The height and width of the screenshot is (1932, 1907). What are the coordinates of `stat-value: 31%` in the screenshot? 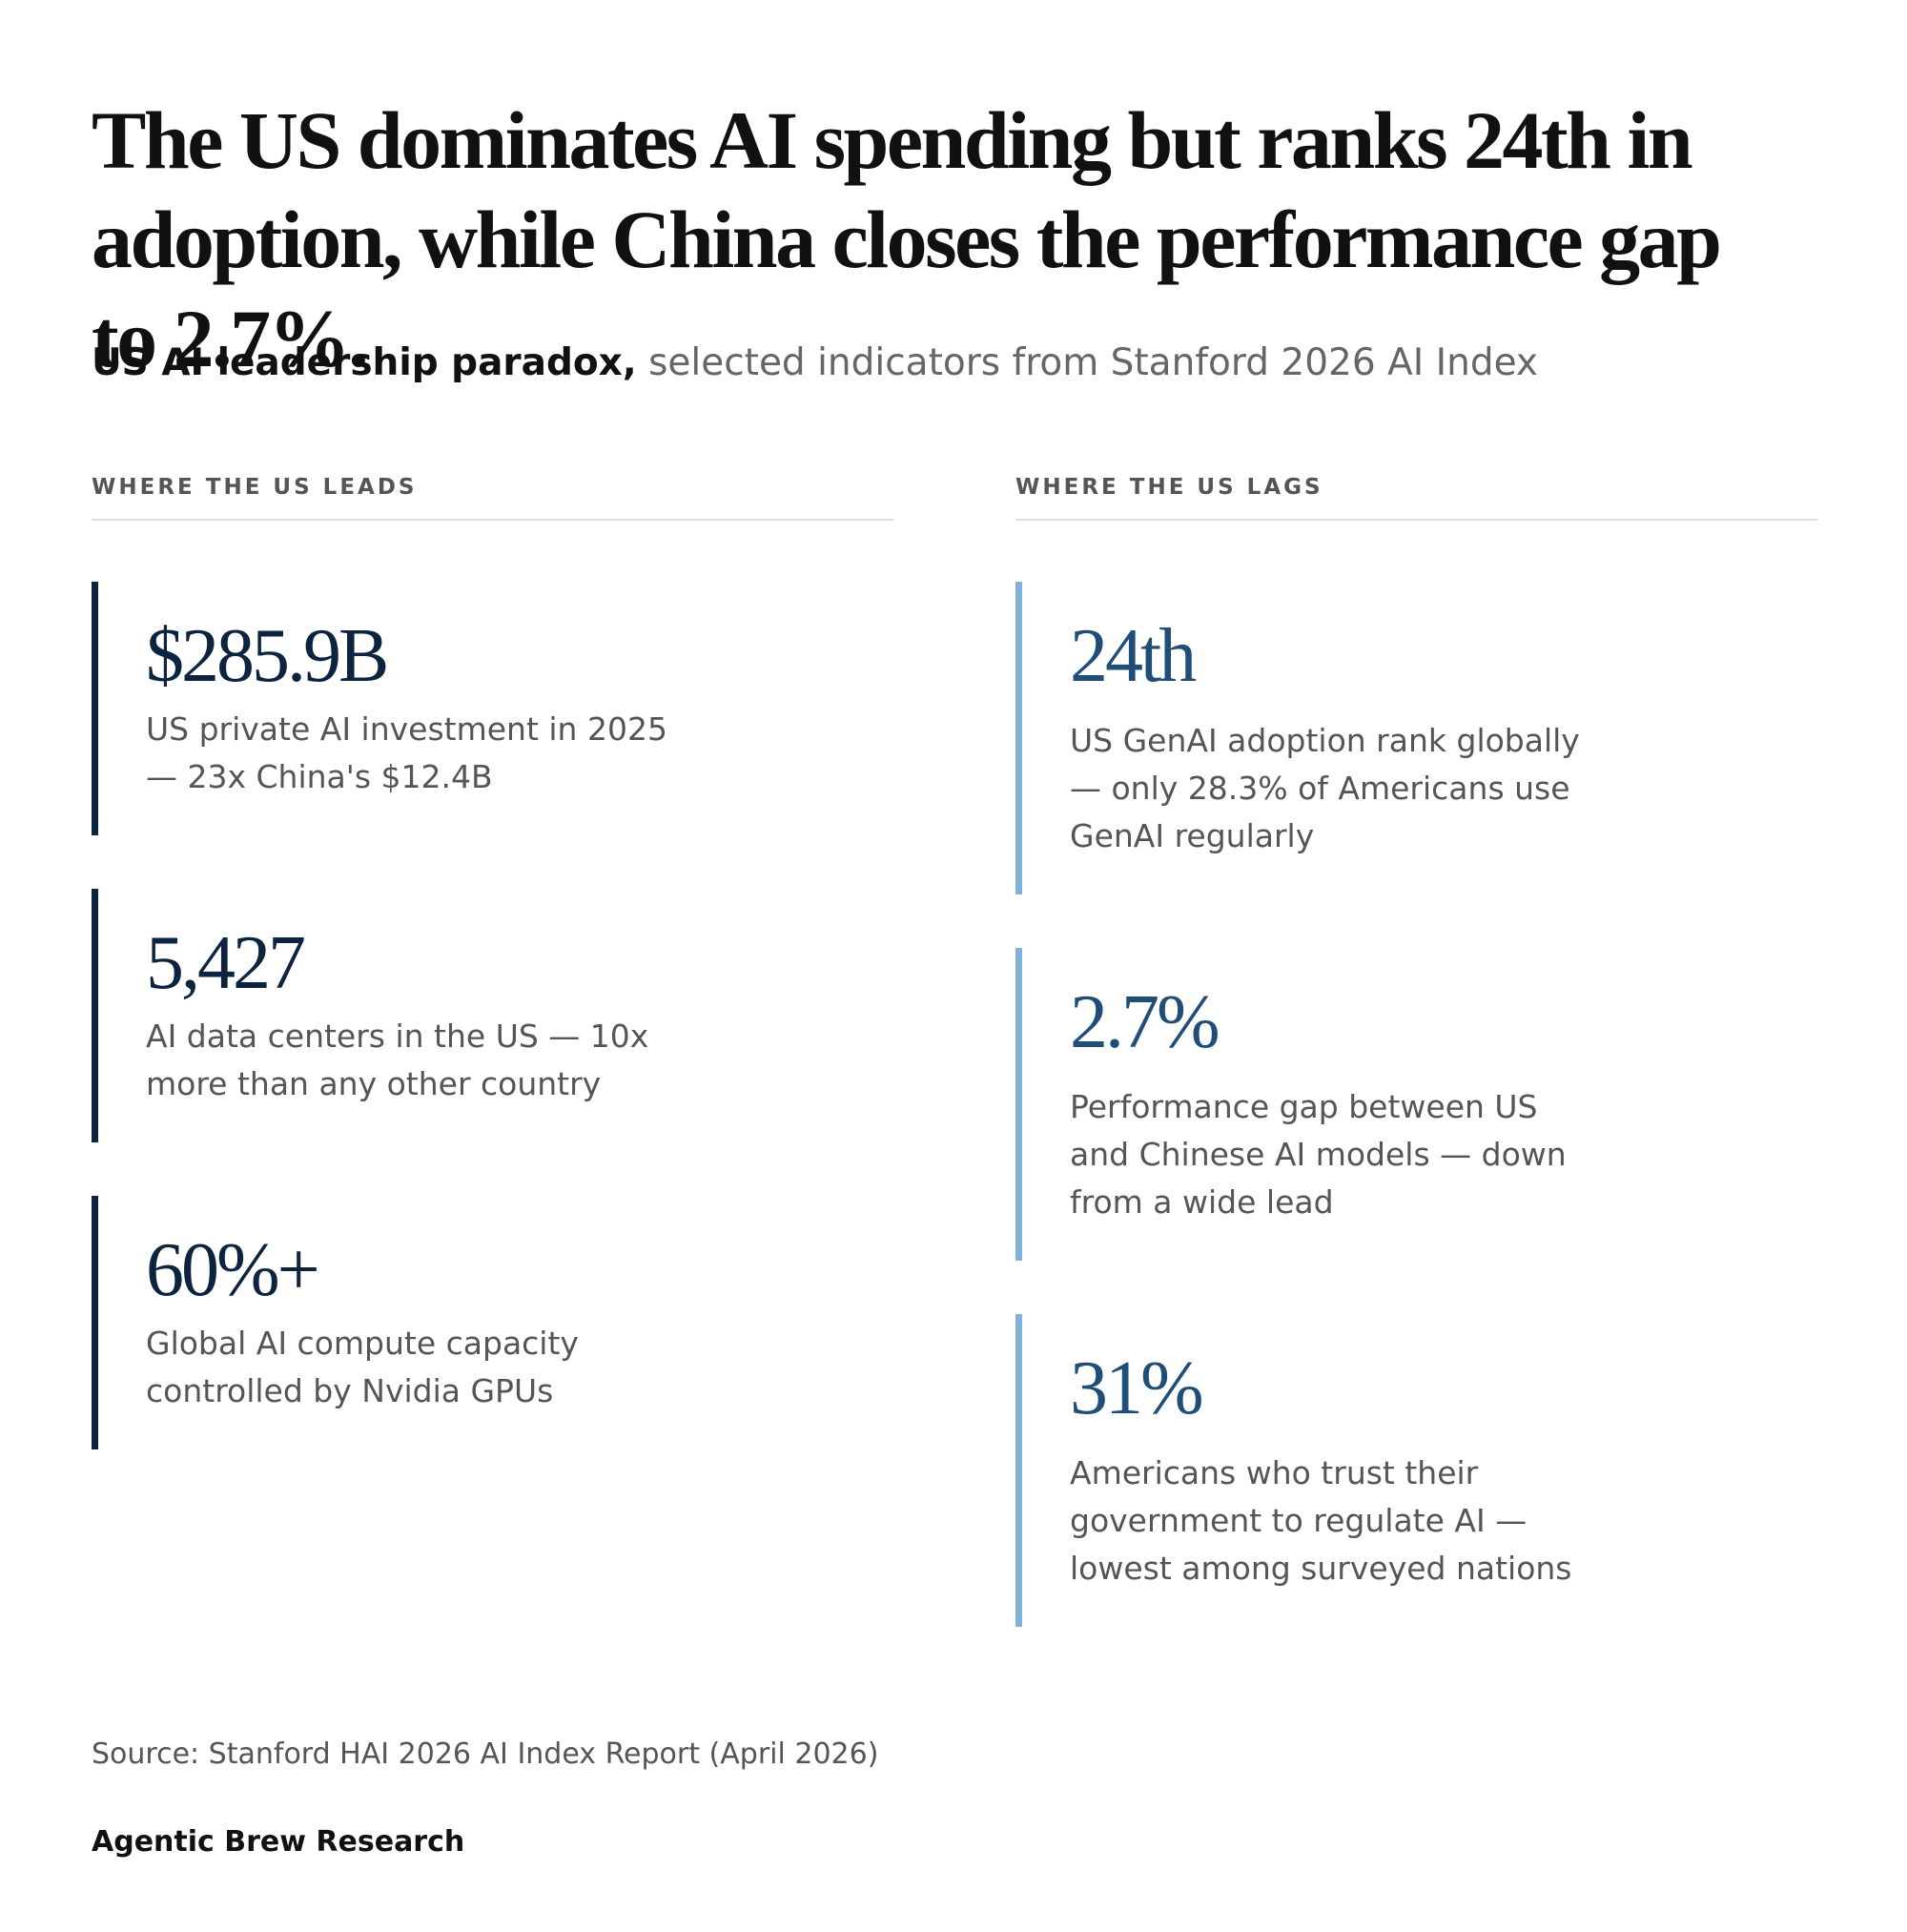 It's located at (1137, 1388).